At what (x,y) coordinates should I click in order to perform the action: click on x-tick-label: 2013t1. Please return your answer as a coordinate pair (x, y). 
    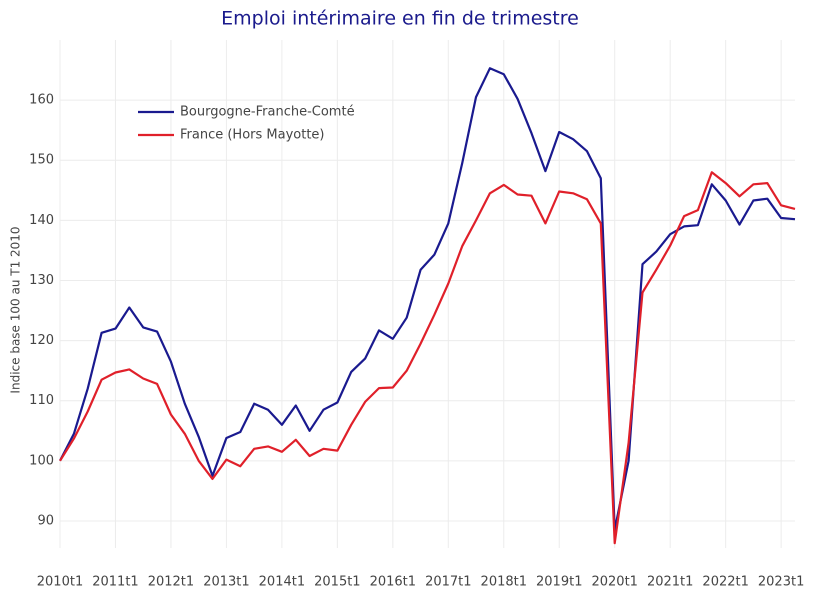
    Looking at the image, I should click on (226, 582).